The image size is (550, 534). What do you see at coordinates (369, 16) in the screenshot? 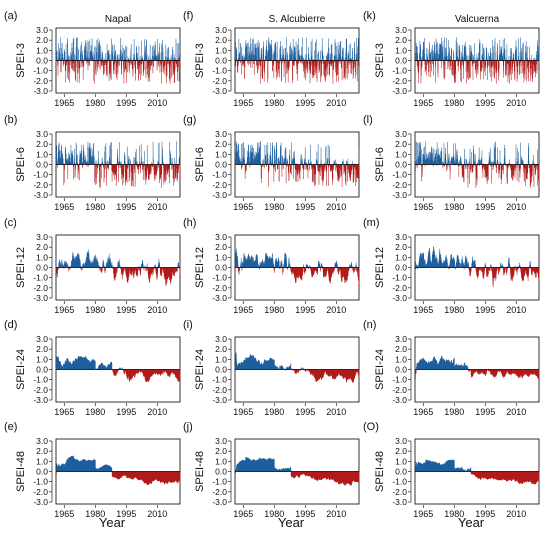
I see `panel-letter: (k)` at bounding box center [369, 16].